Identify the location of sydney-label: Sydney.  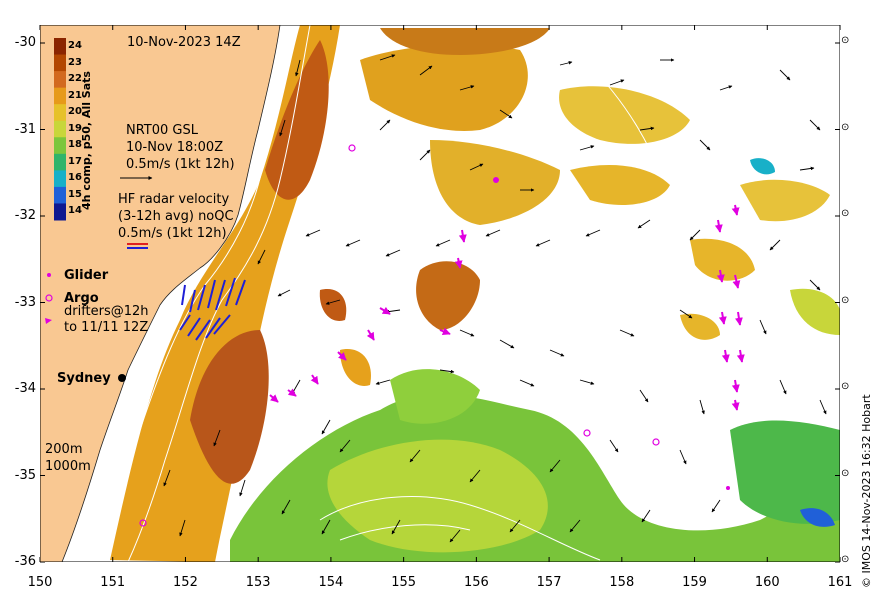
(84, 378).